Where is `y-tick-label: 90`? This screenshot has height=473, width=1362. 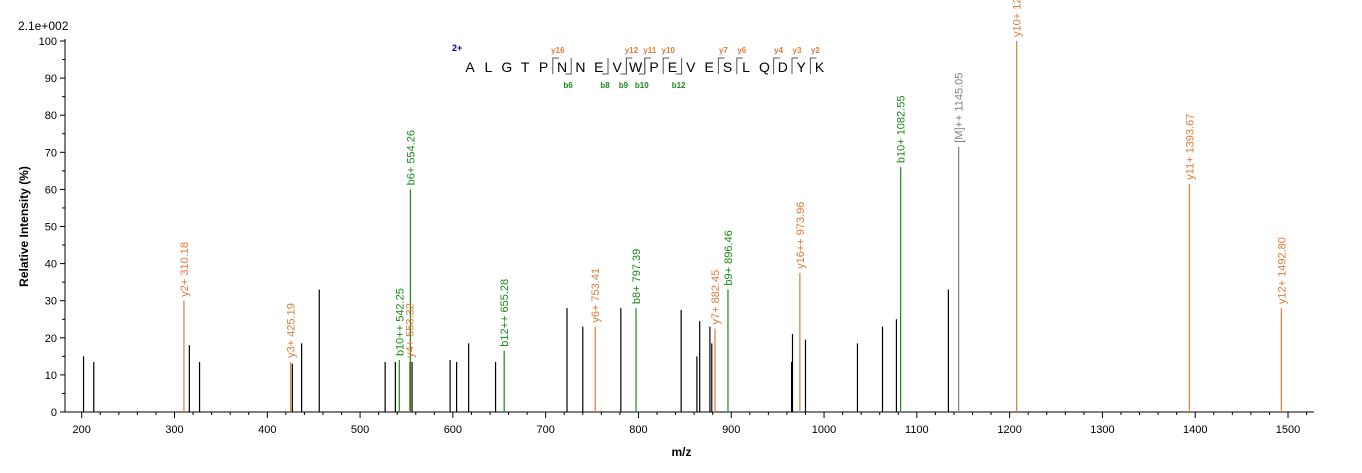
y-tick-label: 90 is located at coordinates (51, 79).